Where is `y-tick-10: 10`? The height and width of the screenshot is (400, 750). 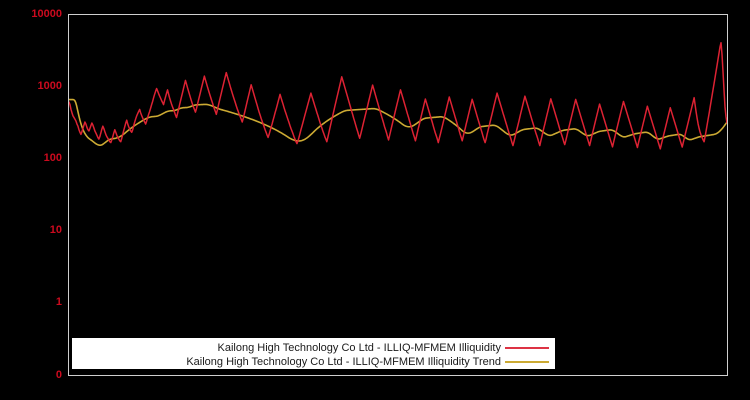
y-tick-10: 10 is located at coordinates (55, 230).